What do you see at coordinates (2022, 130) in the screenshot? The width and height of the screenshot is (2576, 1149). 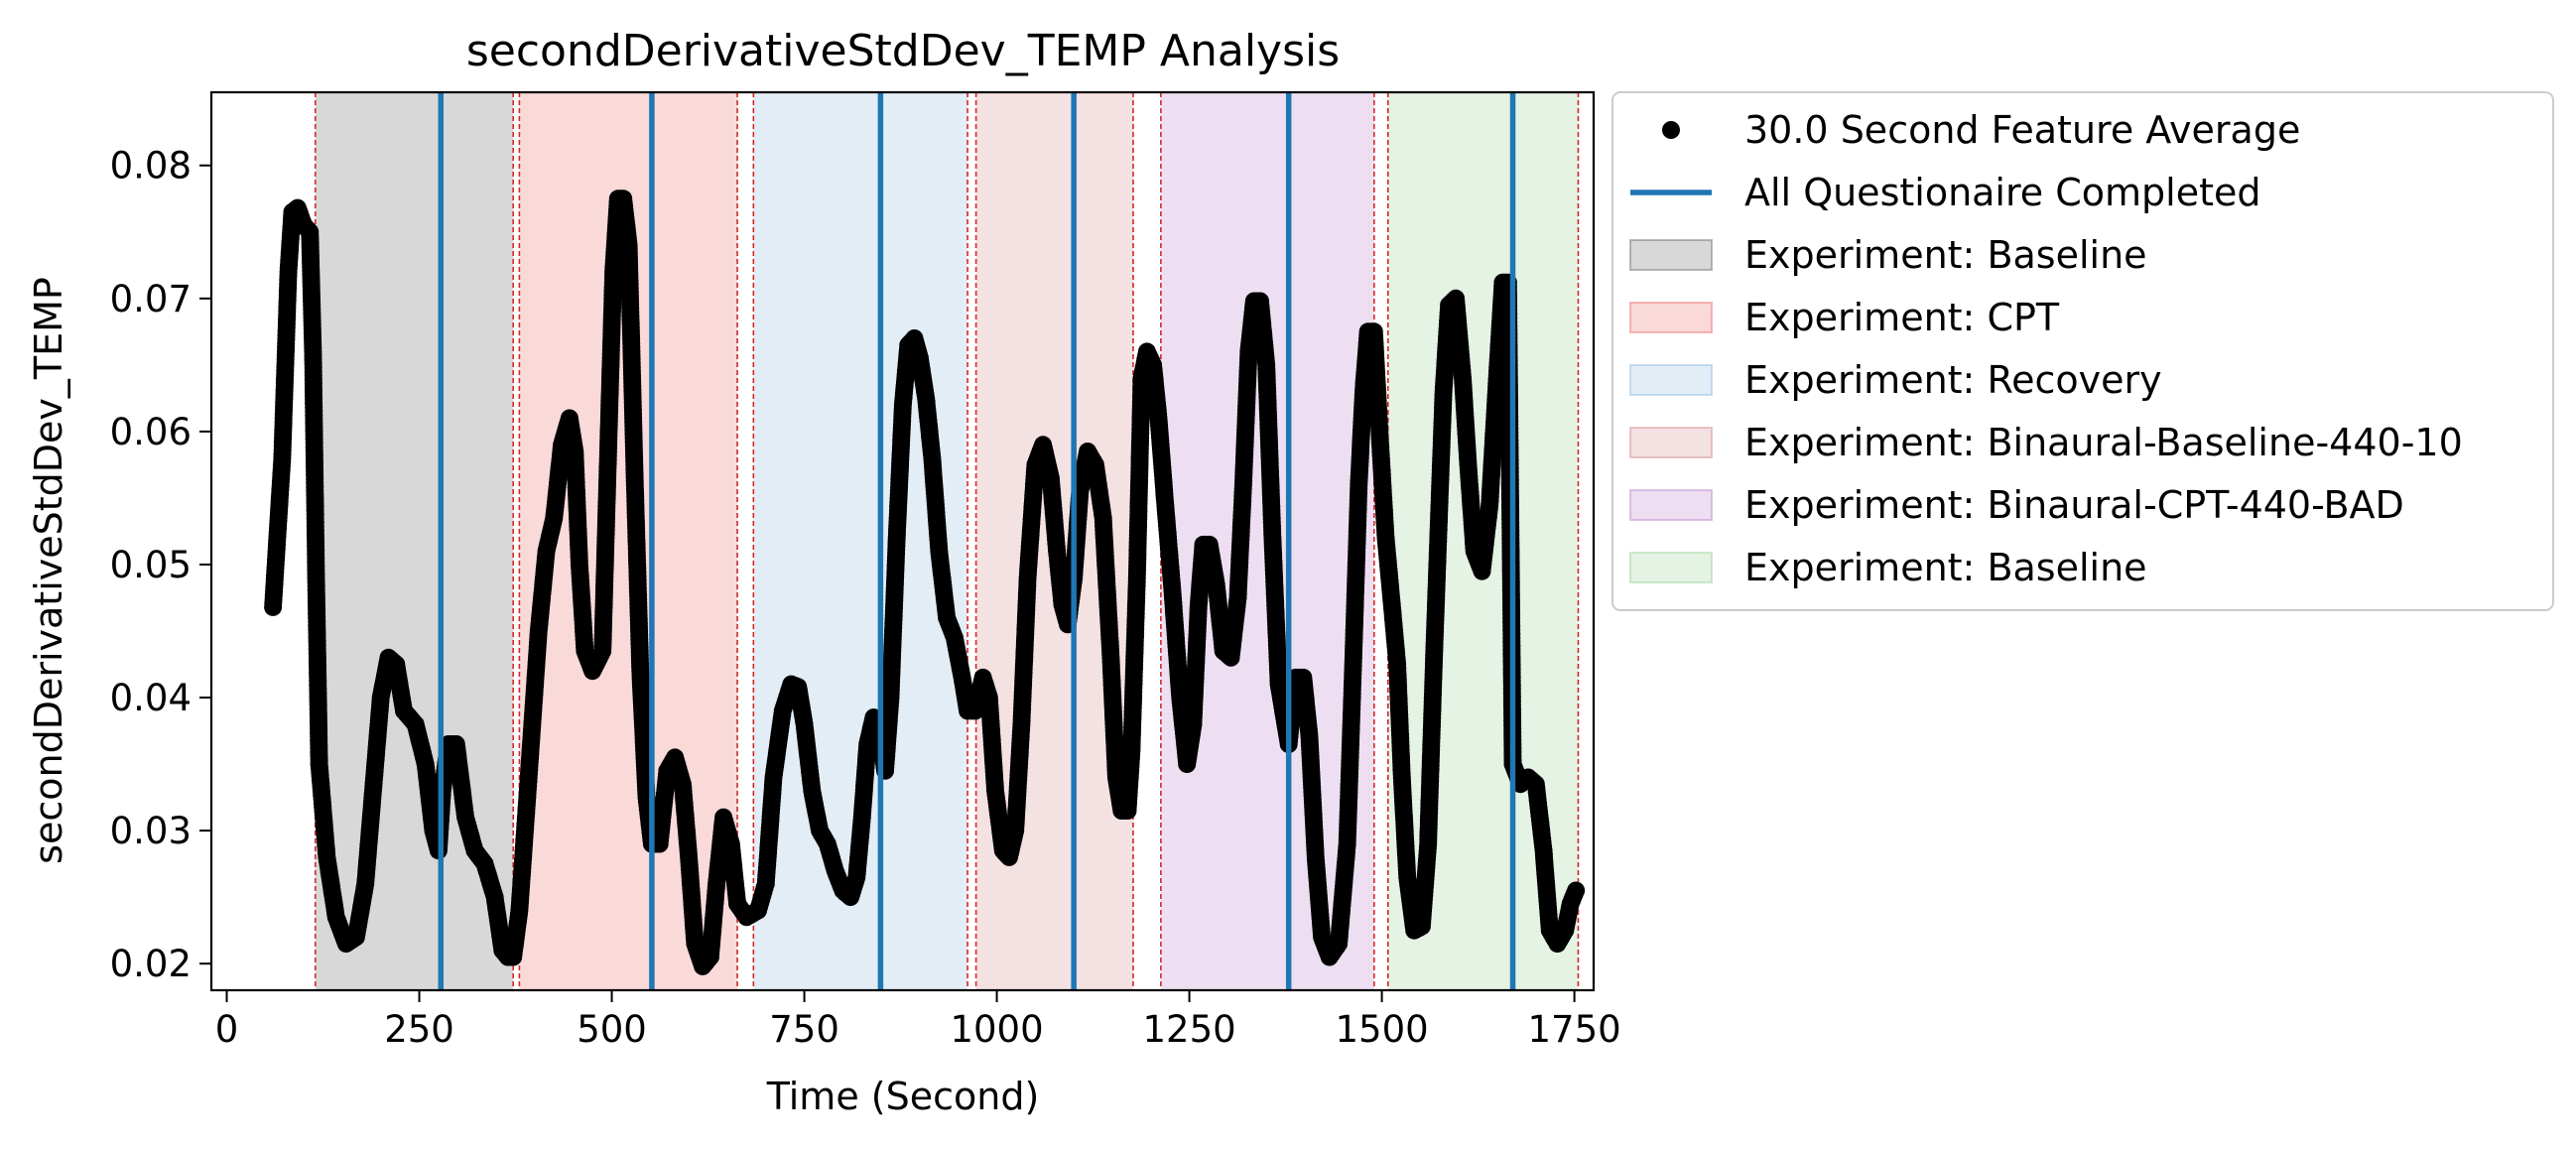 I see `legend-label-0: 30.0 Second Feature Average` at bounding box center [2022, 130].